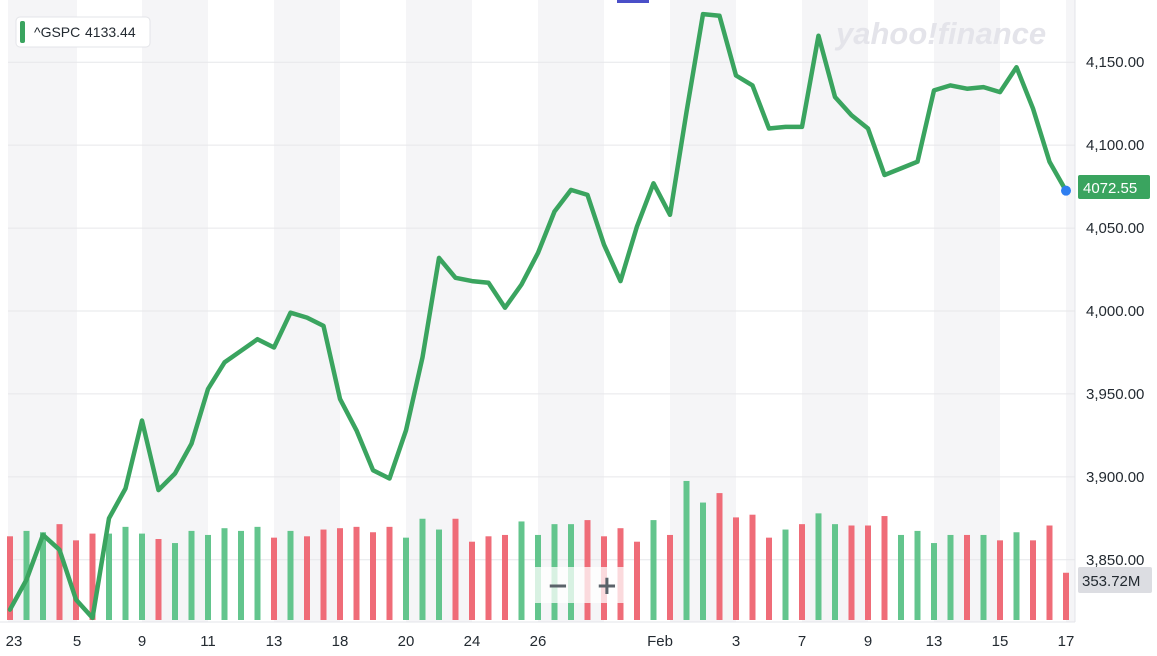 This screenshot has width=1157, height=656. What do you see at coordinates (22, 32) in the screenshot?
I see `legend-color-marker` at bounding box center [22, 32].